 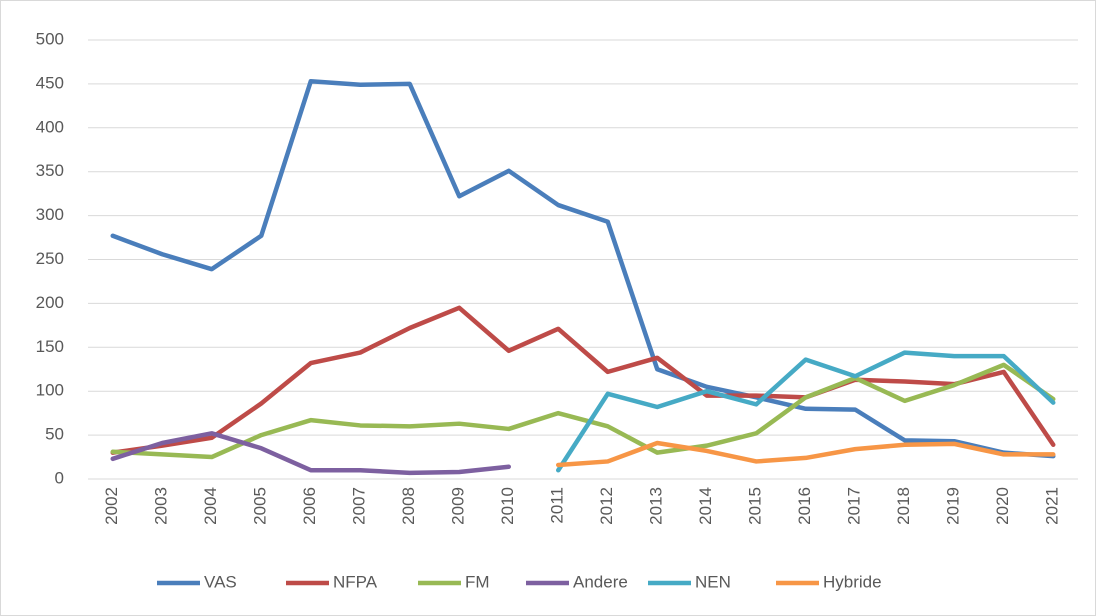 I want to click on legend-label: Andere, so click(x=600, y=581).